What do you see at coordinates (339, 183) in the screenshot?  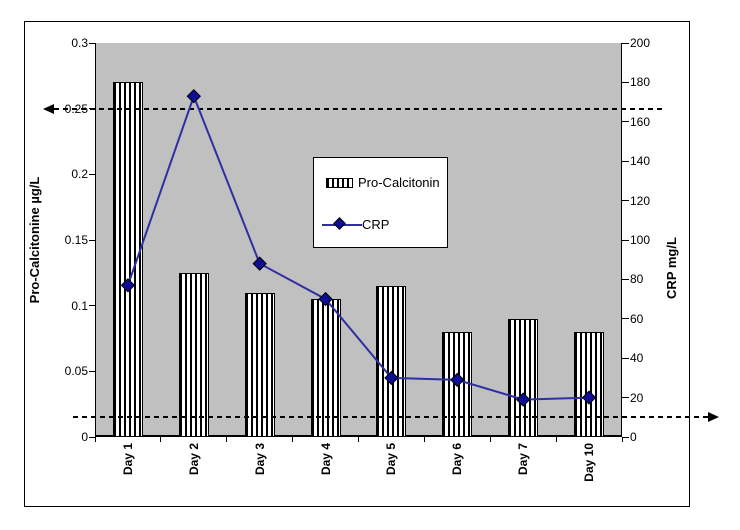 I see `legend-bar-swatch-icon` at bounding box center [339, 183].